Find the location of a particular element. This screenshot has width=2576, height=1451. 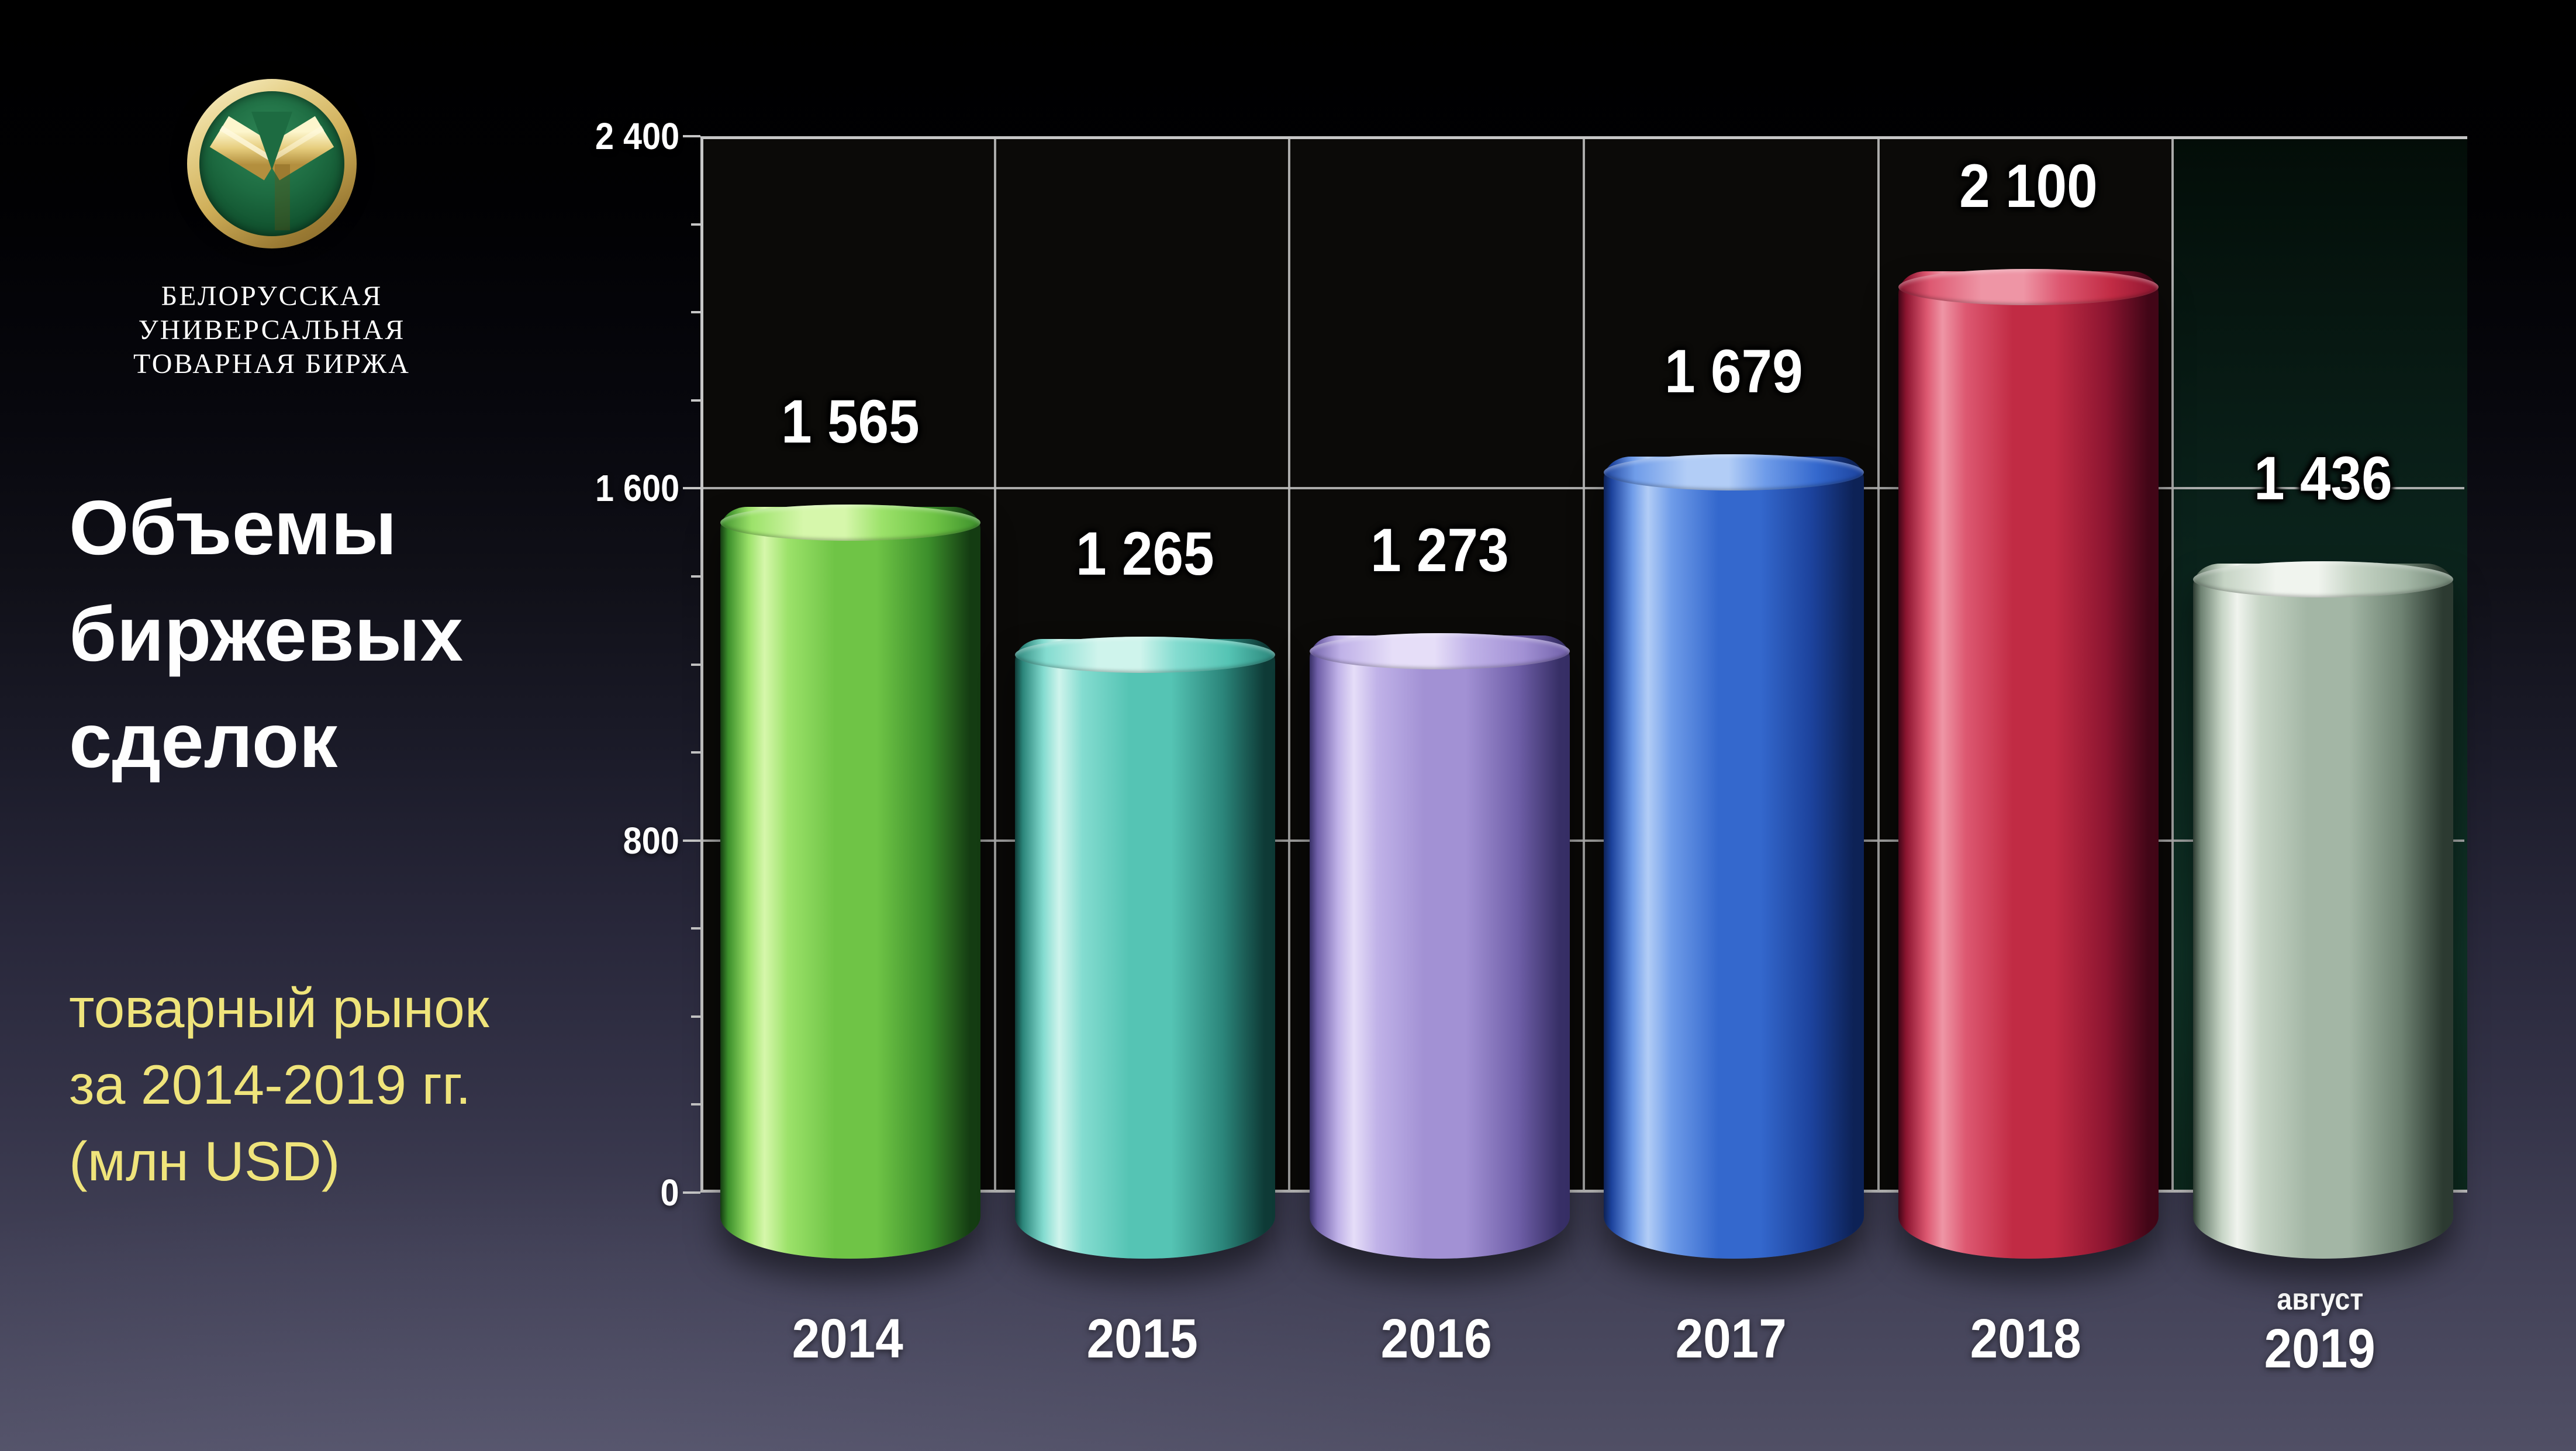

subtitle-line3: (млн USD) is located at coordinates (204, 1162).